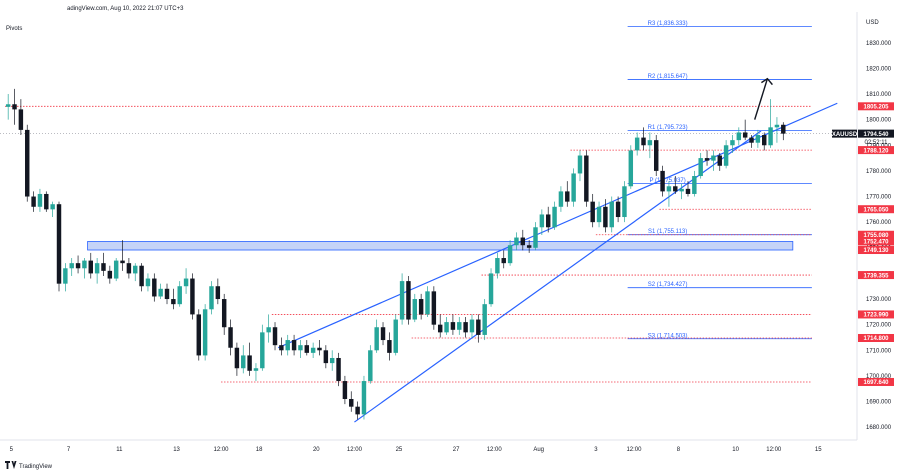 The image size is (900, 475). What do you see at coordinates (28, 465) in the screenshot?
I see `tradingview-logo: TradingView` at bounding box center [28, 465].